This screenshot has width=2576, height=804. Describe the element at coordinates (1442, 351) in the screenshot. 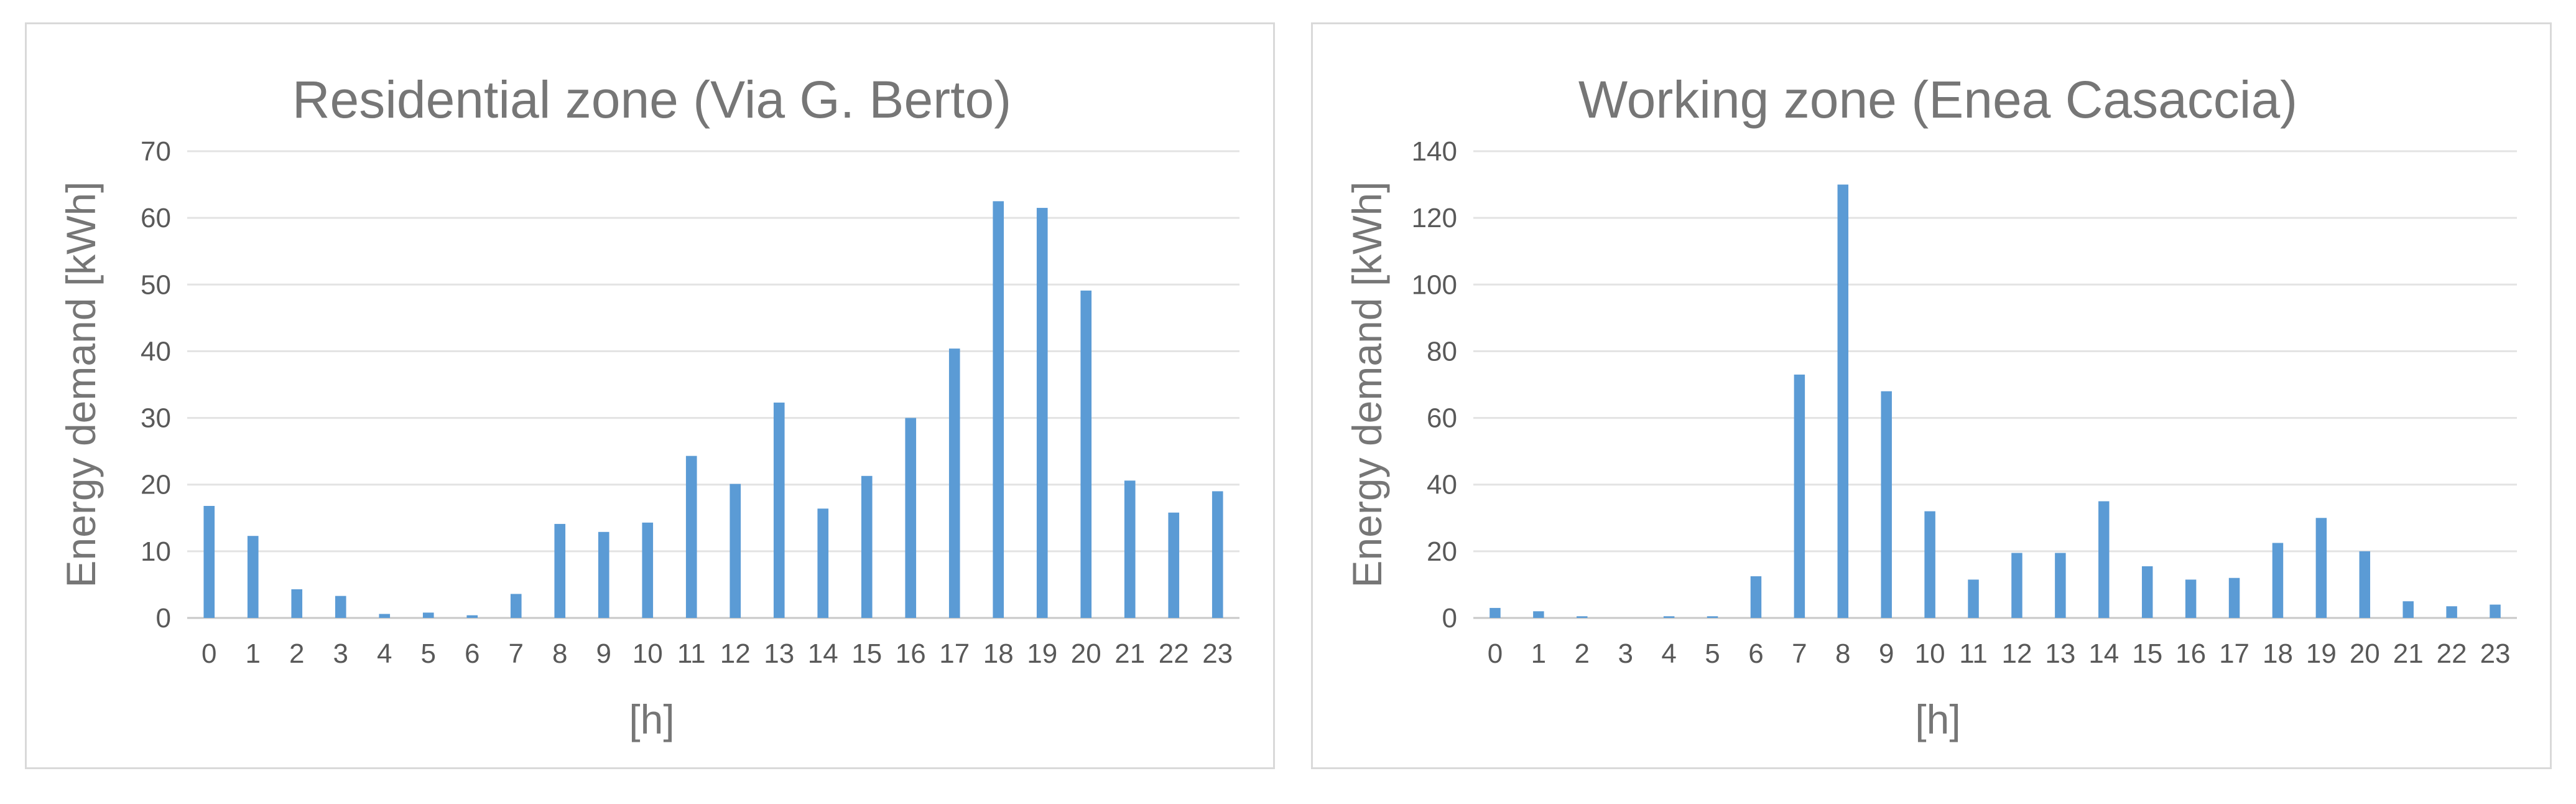

I see `y-tick-label: 80` at that location.